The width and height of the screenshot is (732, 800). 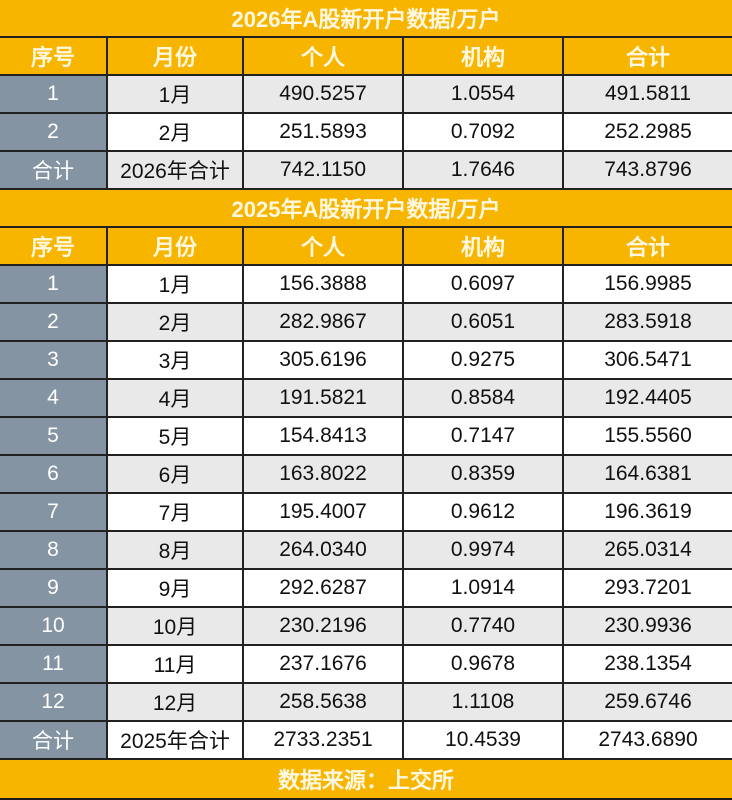 What do you see at coordinates (324, 474) in the screenshot?
I see `cell-value: 163.8022` at bounding box center [324, 474].